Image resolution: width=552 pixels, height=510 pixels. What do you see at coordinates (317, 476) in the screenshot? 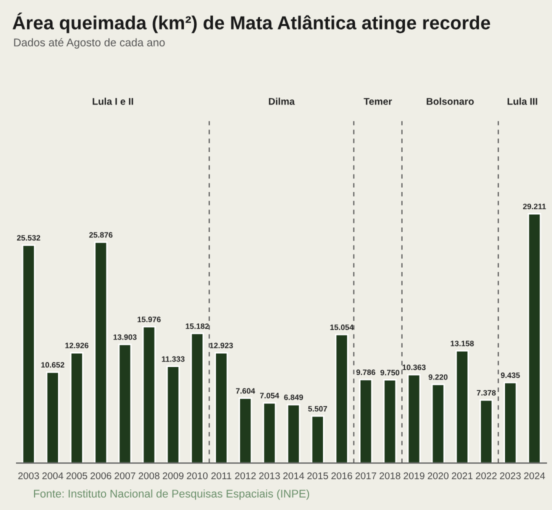
I see `x-tick-label: 2015` at bounding box center [317, 476].